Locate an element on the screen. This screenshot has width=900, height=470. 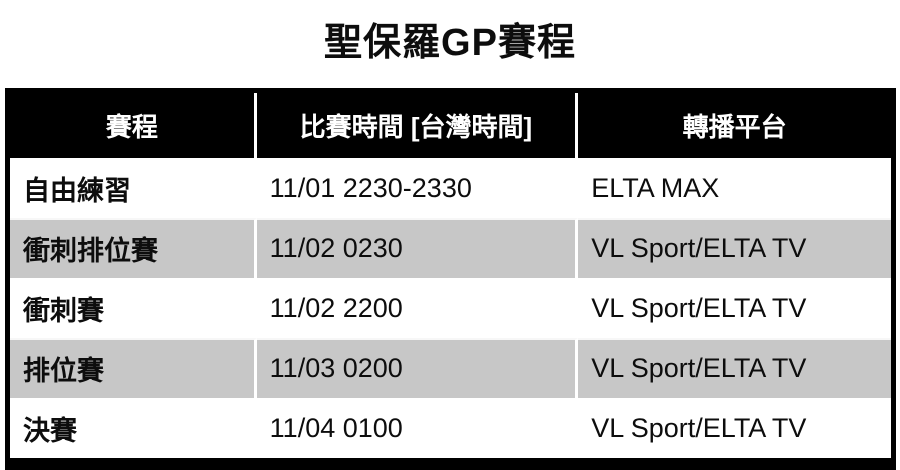
time-cell: 11/02 2200 is located at coordinates (417, 307).